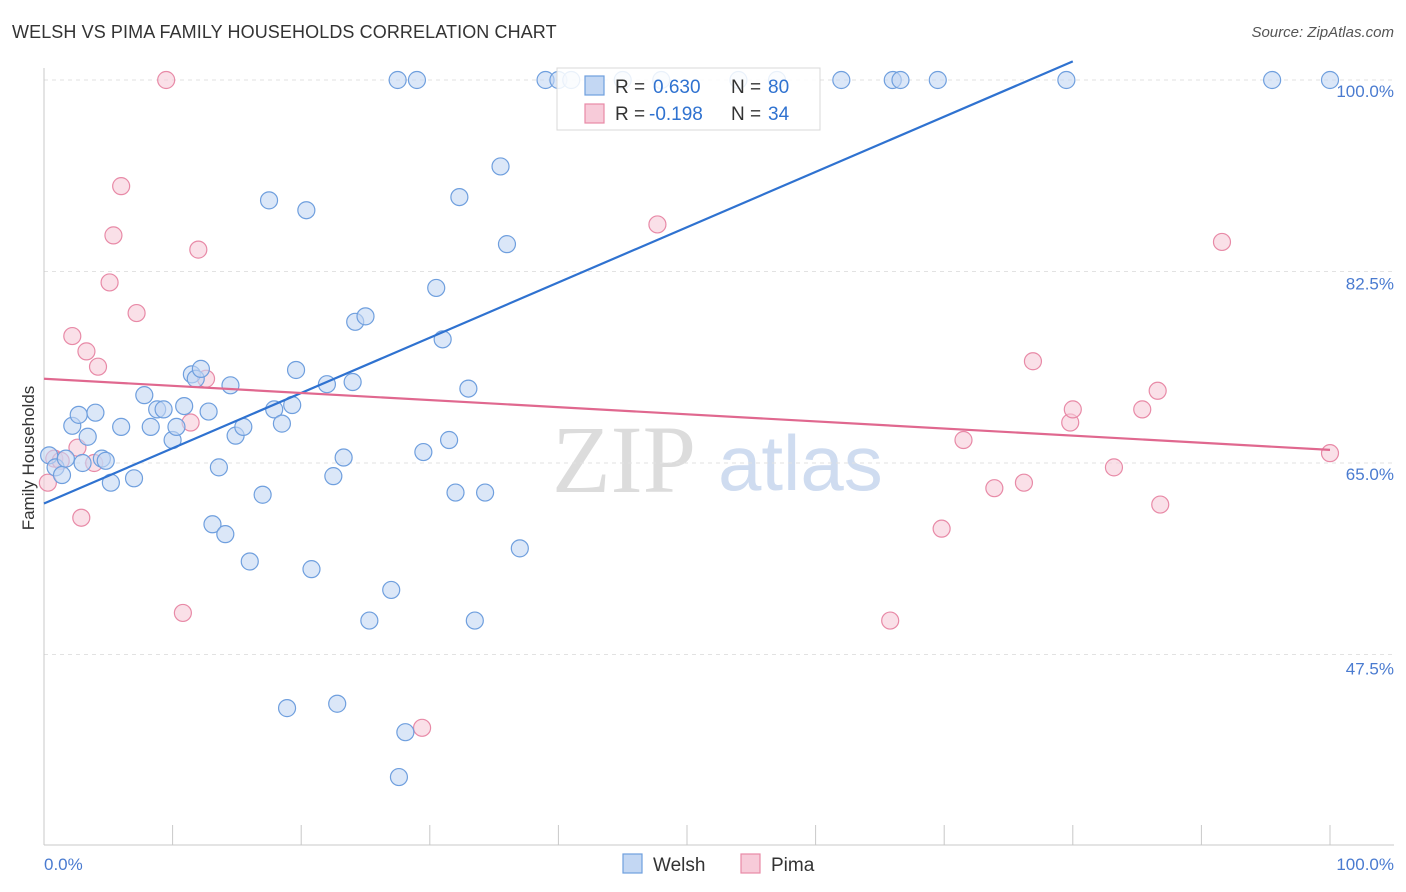  Describe the element at coordinates (1365, 380) in the screenshot. I see `y-tick-labels: 100.0% 82.5% 65.0% 47.5%` at that location.